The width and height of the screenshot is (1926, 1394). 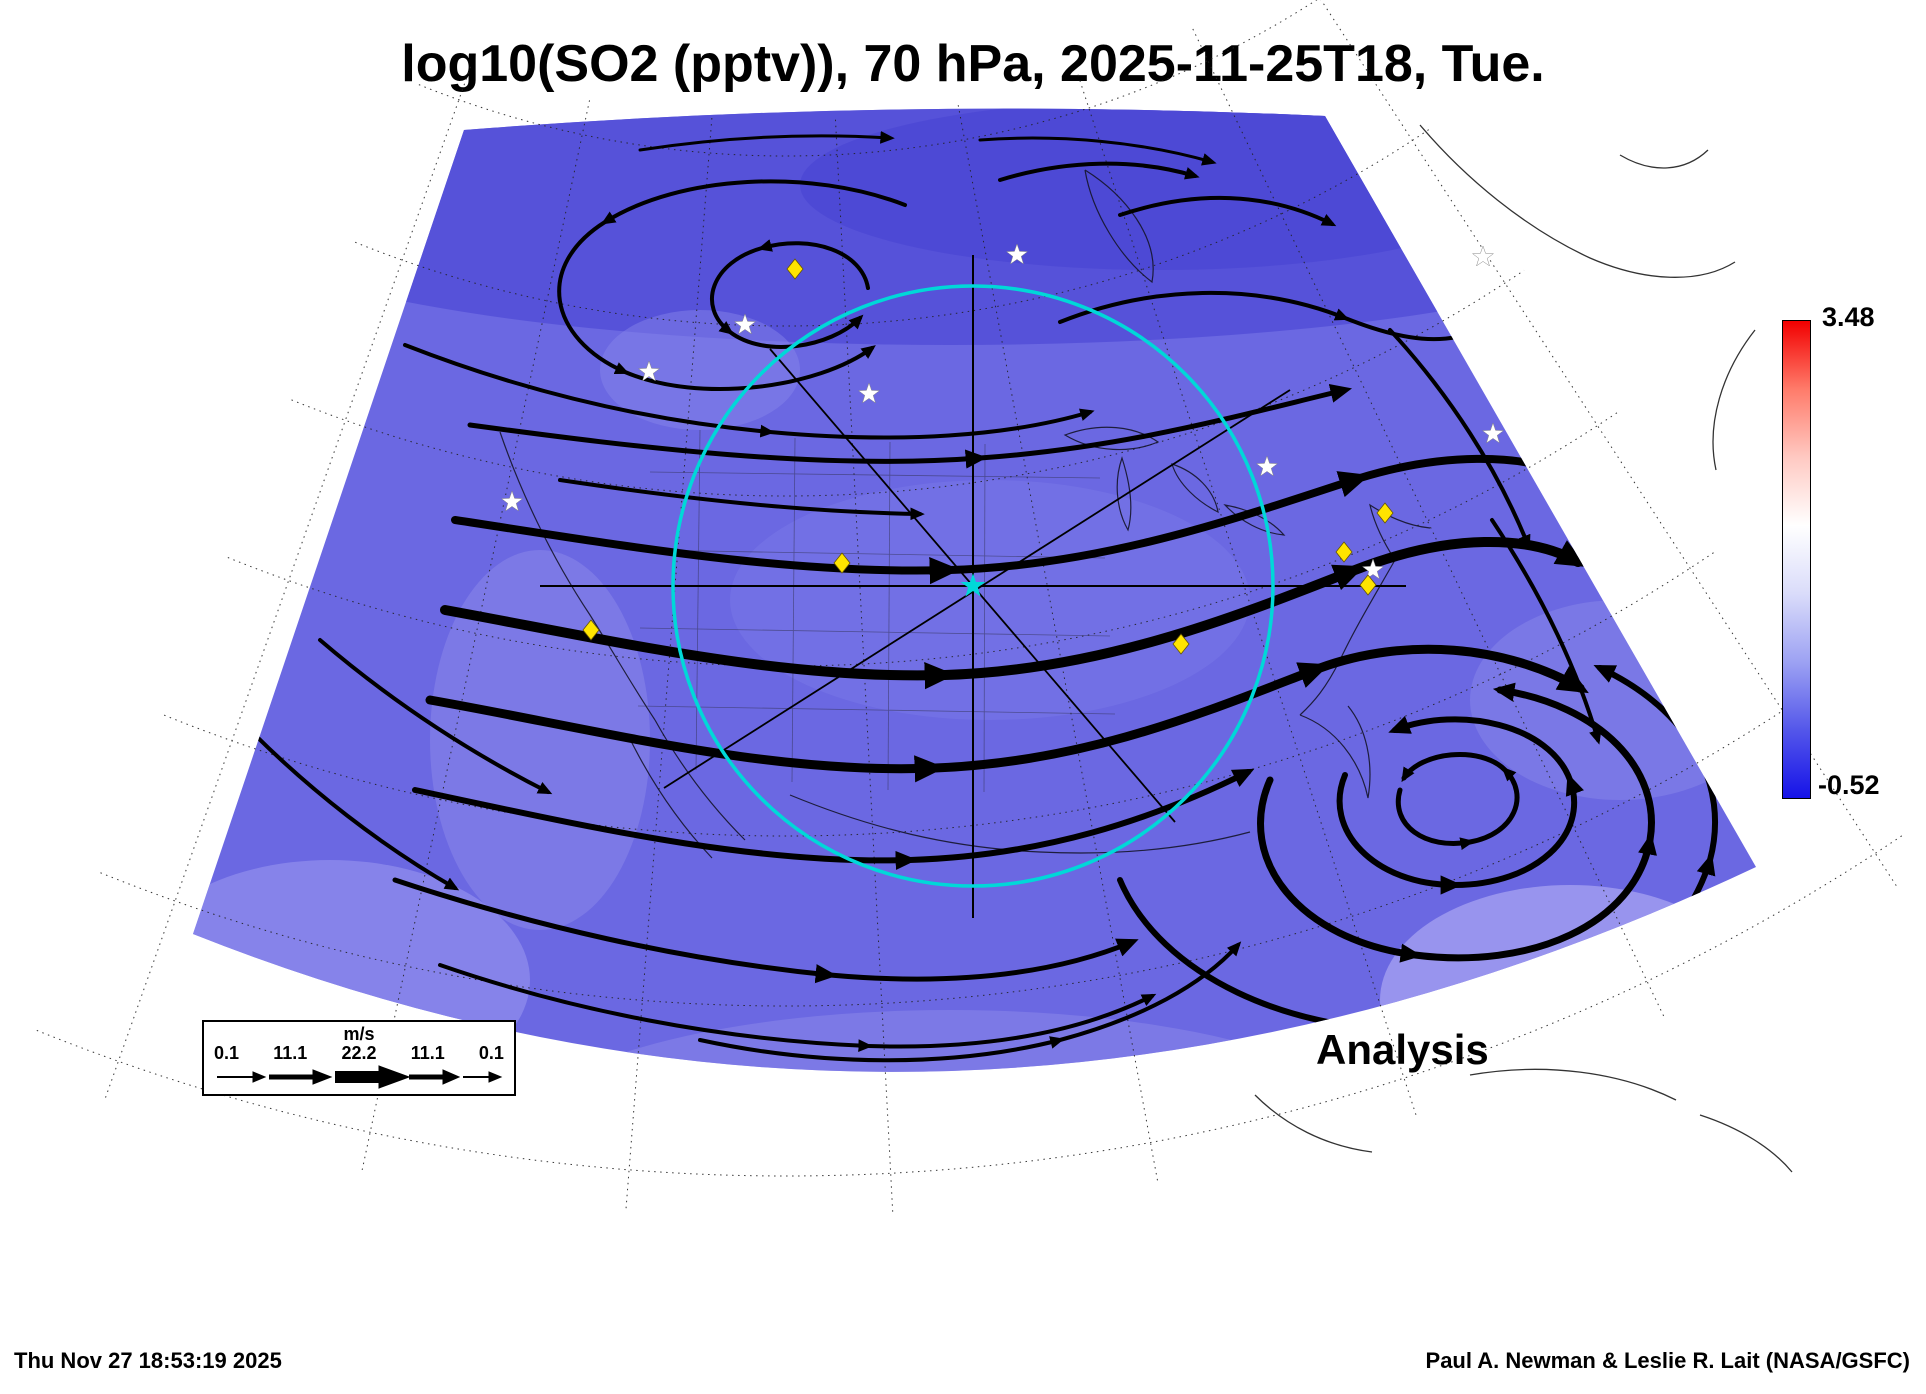 What do you see at coordinates (1848, 317) in the screenshot?
I see `colorbar-max-label: 3.48` at bounding box center [1848, 317].